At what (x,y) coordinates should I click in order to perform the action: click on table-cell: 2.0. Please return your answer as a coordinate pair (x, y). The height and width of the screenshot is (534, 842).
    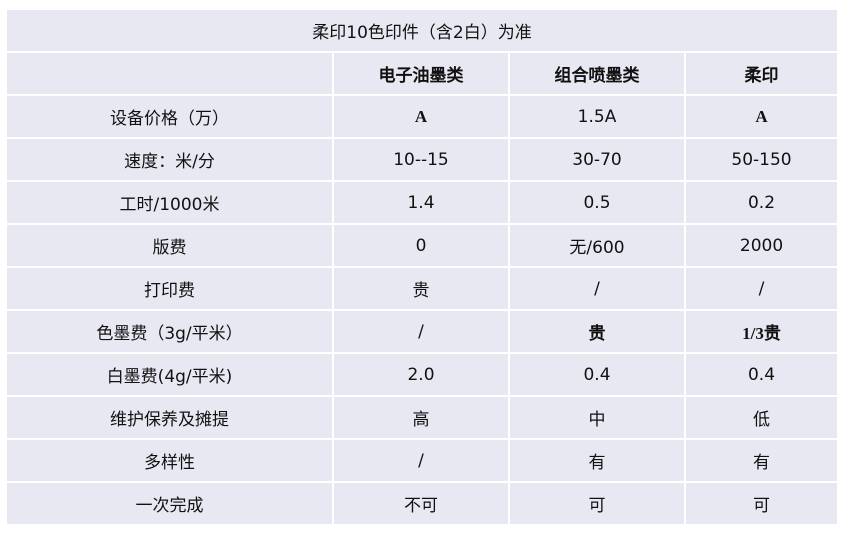
    Looking at the image, I should click on (421, 374).